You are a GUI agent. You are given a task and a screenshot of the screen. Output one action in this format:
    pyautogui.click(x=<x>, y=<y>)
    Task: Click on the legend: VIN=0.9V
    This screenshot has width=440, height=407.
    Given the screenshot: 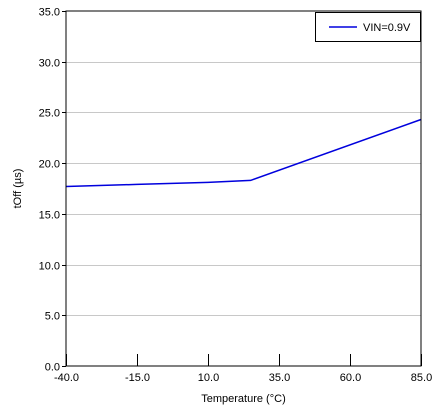 What is the action you would take?
    pyautogui.click(x=368, y=27)
    